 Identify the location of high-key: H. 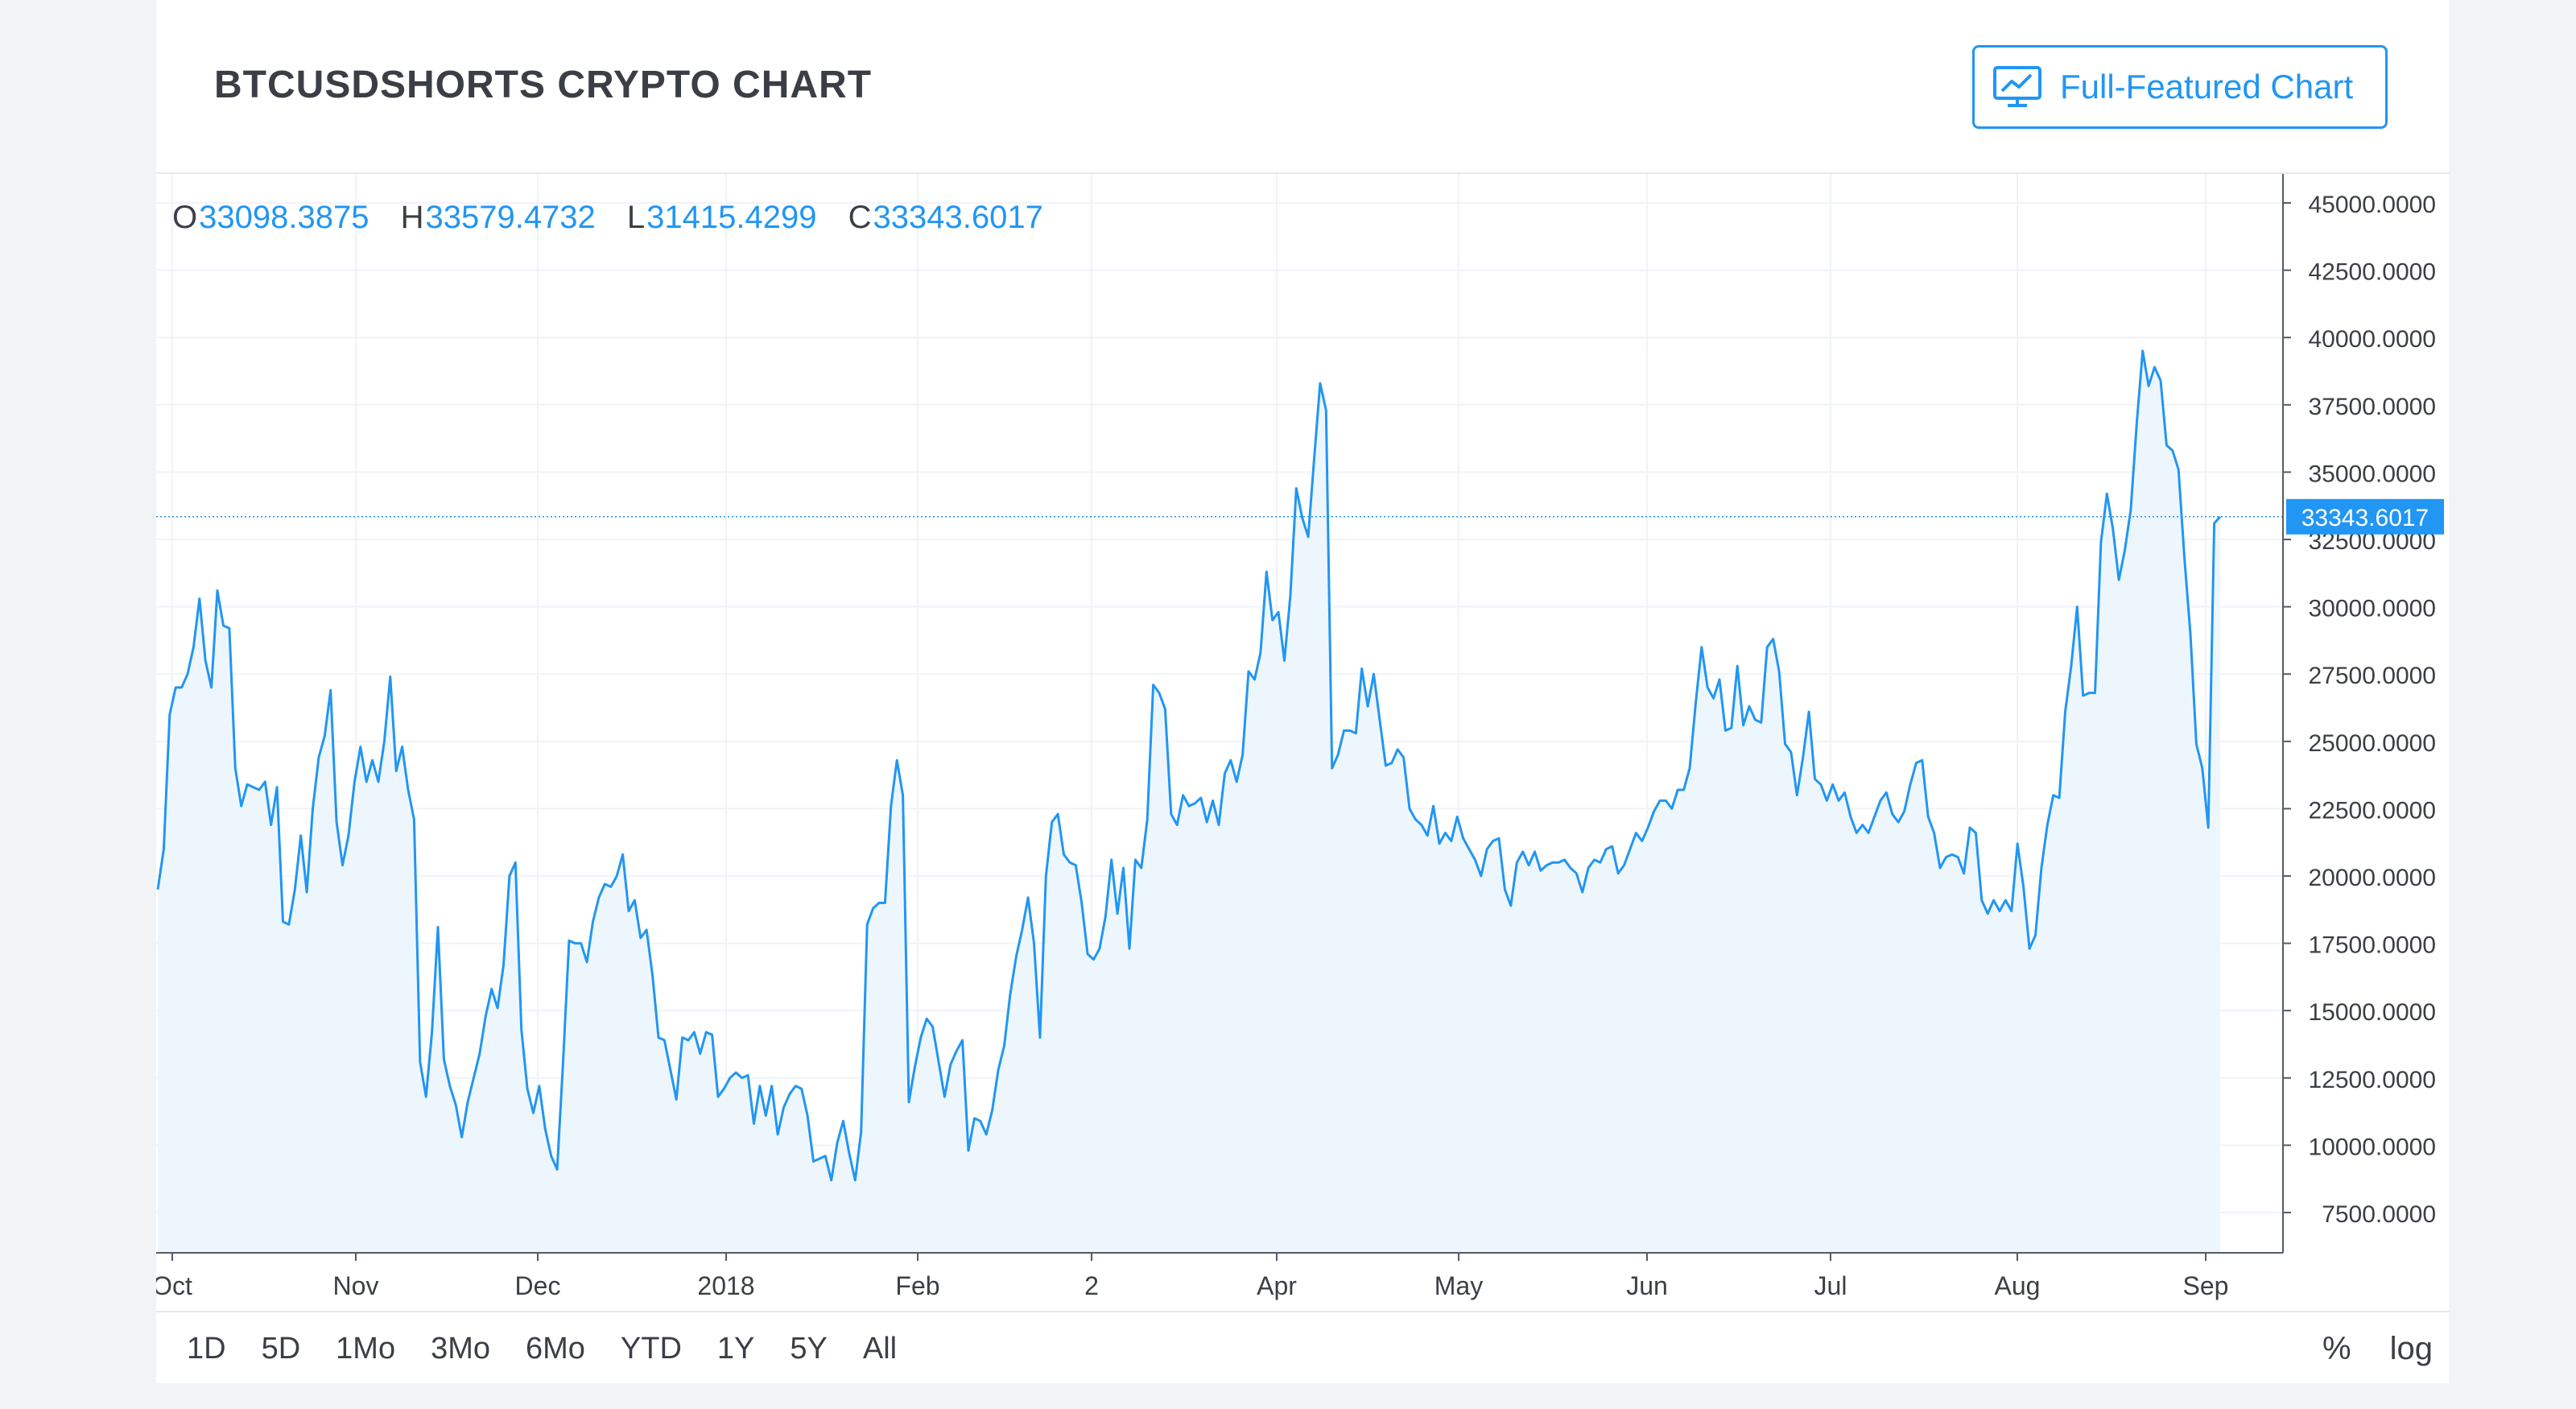
(412, 217).